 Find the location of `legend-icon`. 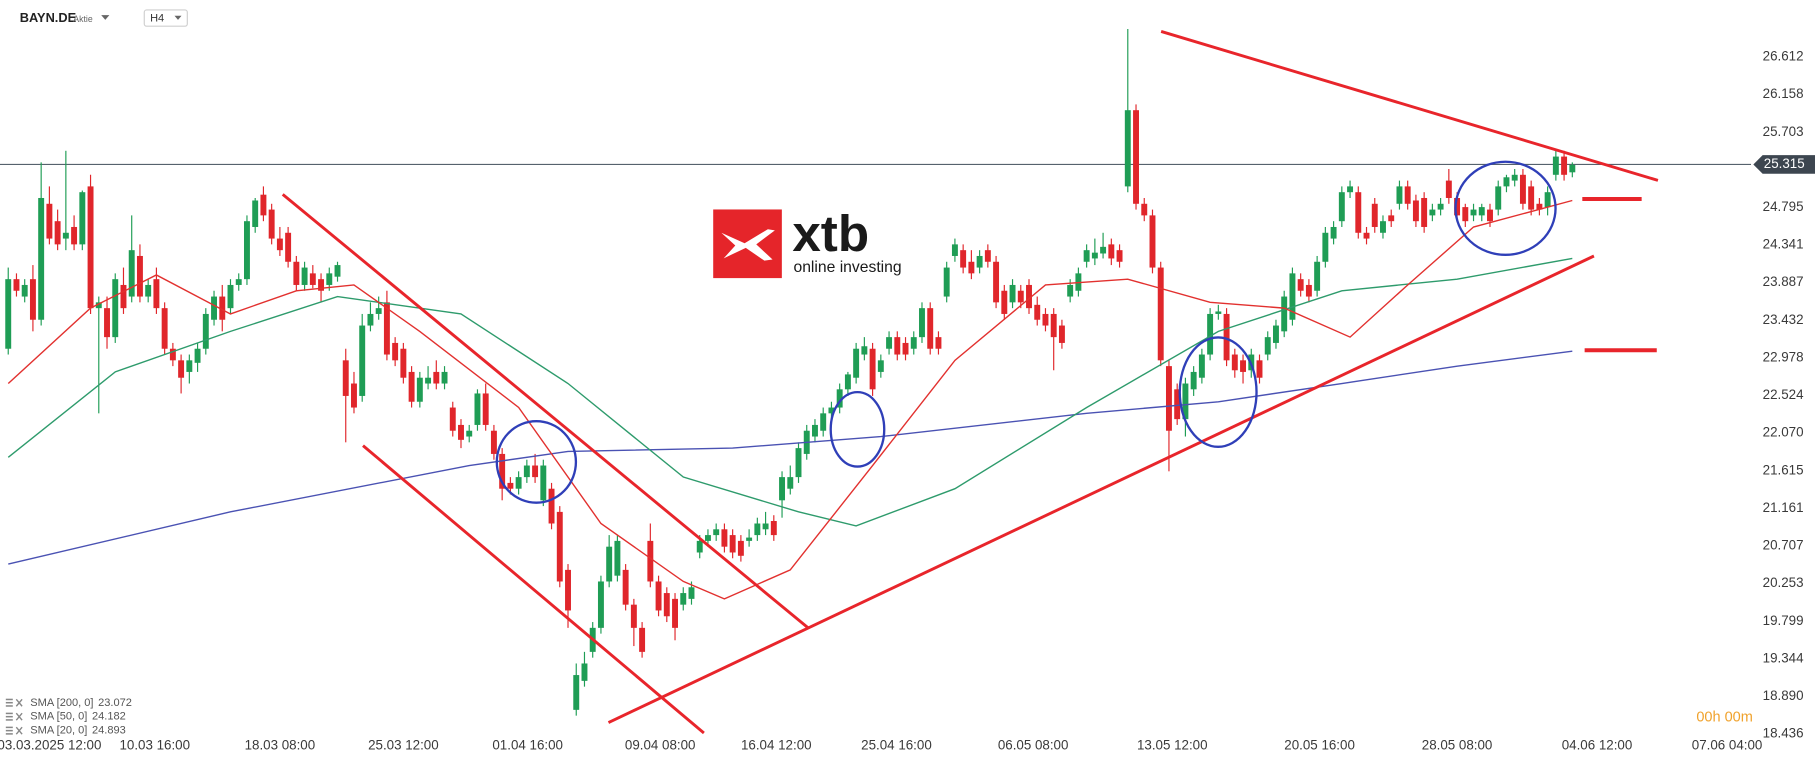

legend-icon is located at coordinates (14, 716).